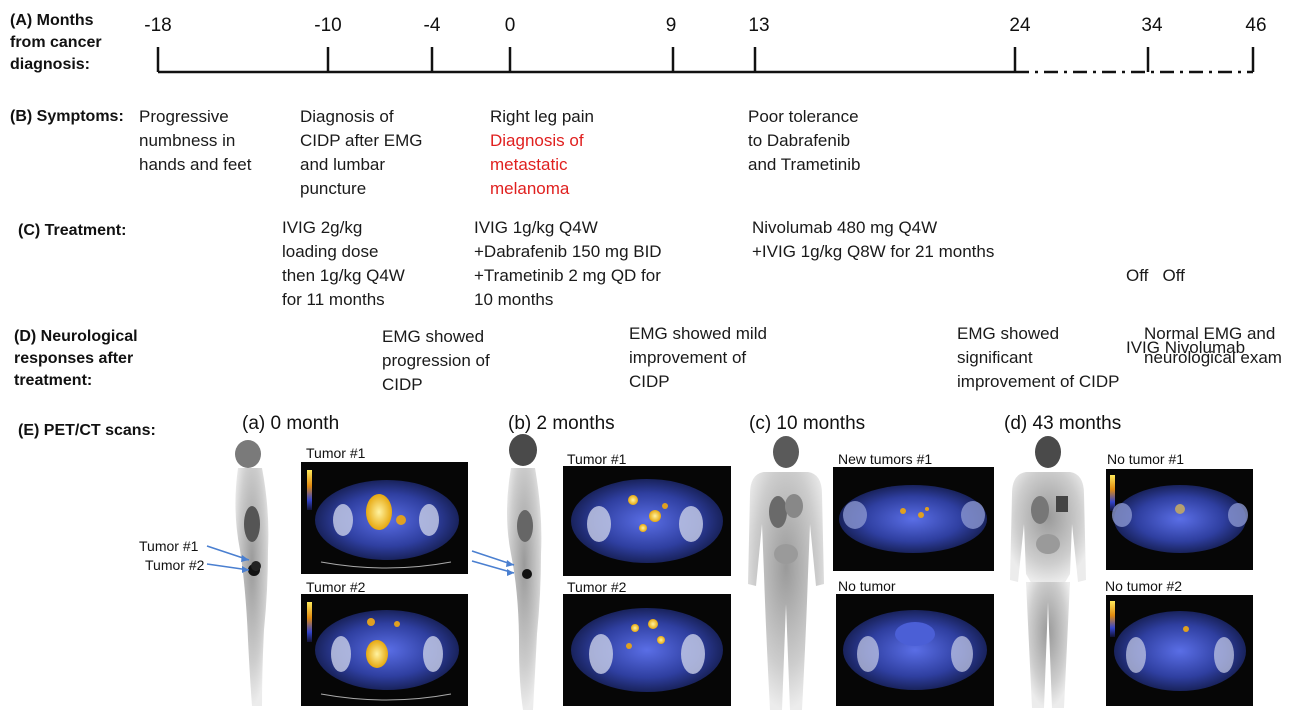 The image size is (1299, 717). What do you see at coordinates (328, 25) in the screenshot?
I see `tick-label: -10` at bounding box center [328, 25].